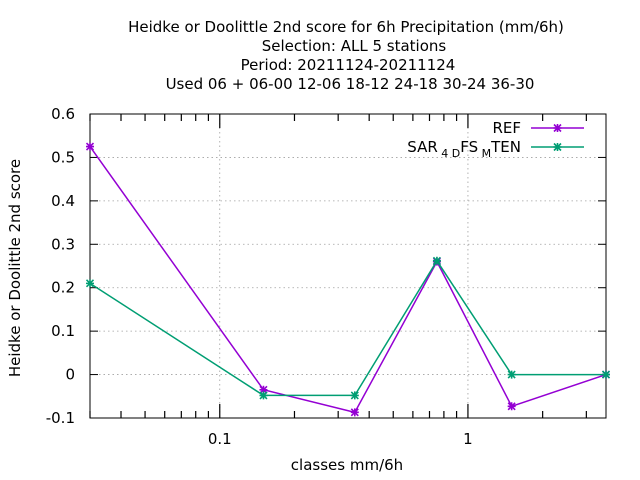  I want to click on legend-label-part: M, so click(484, 153).